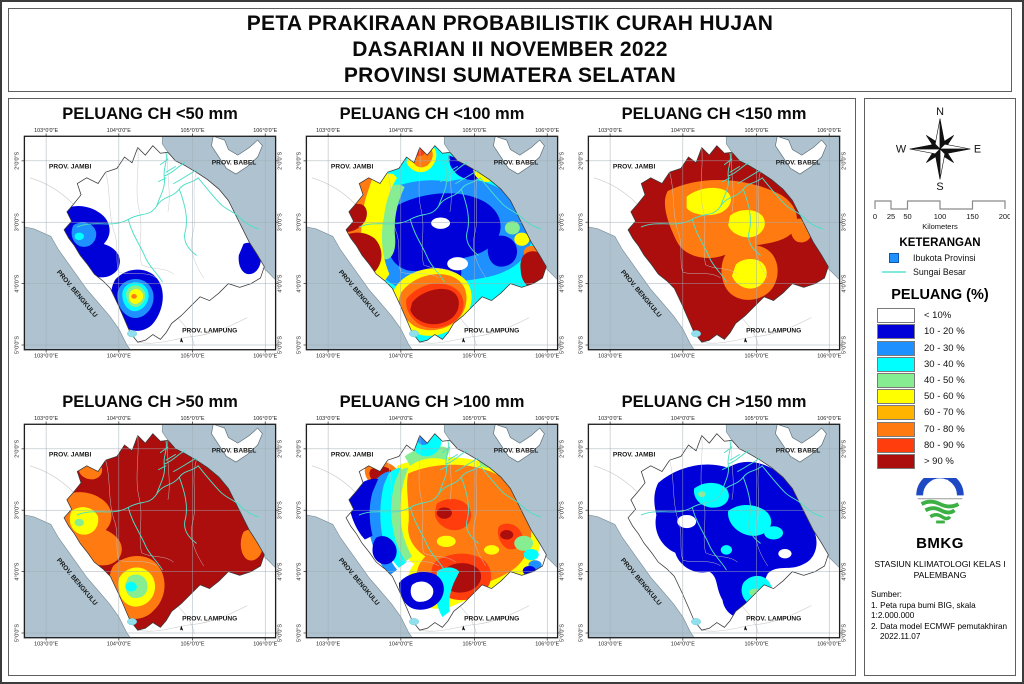  I want to click on probability-region-p90, so click(434, 306).